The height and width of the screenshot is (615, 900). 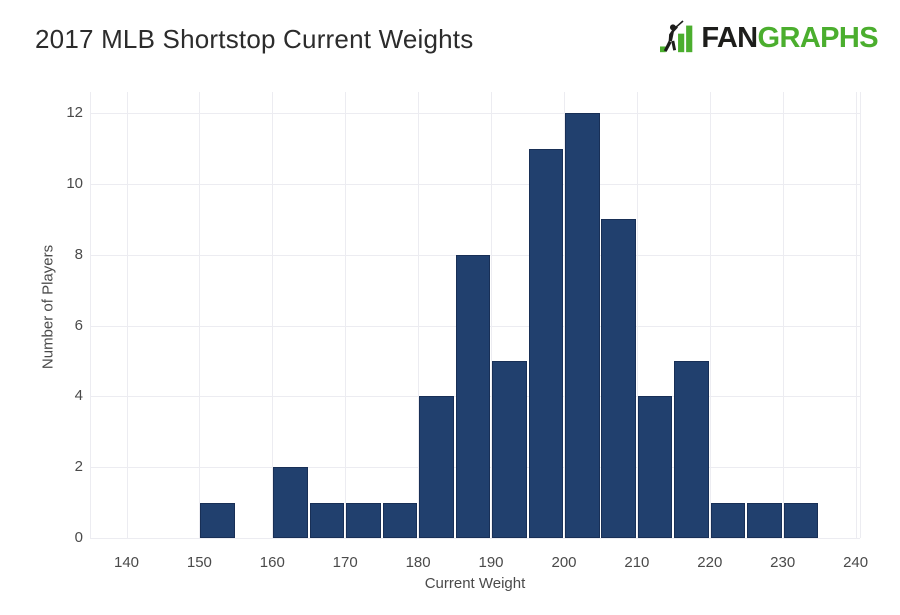 I want to click on fangraphs-batter-bars-icon, so click(x=676, y=36).